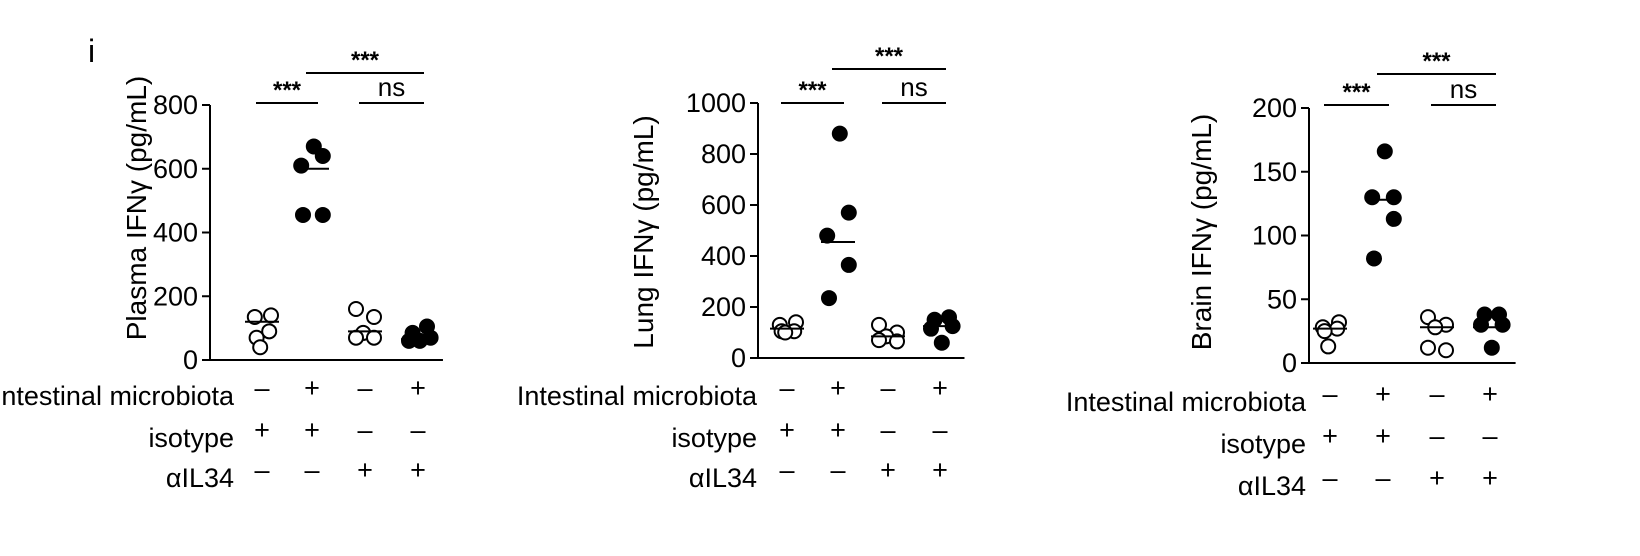 The width and height of the screenshot is (1640, 556). What do you see at coordinates (1201, 232) in the screenshot?
I see `y-axis-label: Brain IFNγ (pg/mL)` at bounding box center [1201, 232].